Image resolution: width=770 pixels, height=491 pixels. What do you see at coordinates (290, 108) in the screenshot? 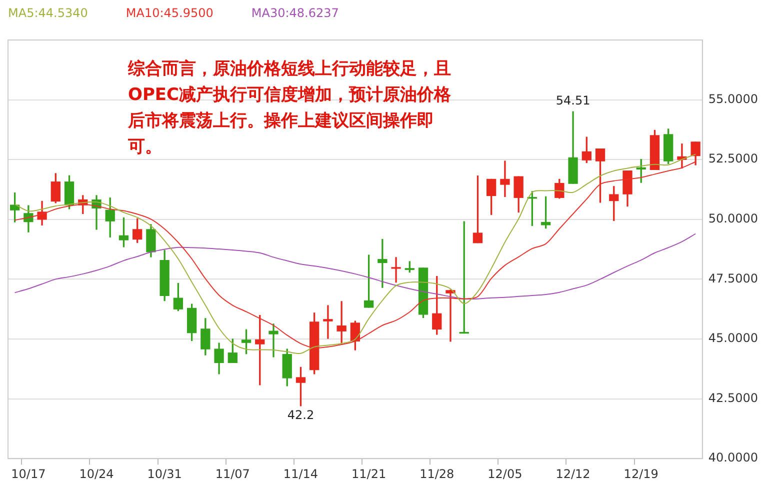
I see `annotation: 综合而言，原油价格短线上行动能较足，且OPEC减产执行可信度增加，预计原油价格后市将震荡上行。操作上建议区间操作即可。` at bounding box center [290, 108].